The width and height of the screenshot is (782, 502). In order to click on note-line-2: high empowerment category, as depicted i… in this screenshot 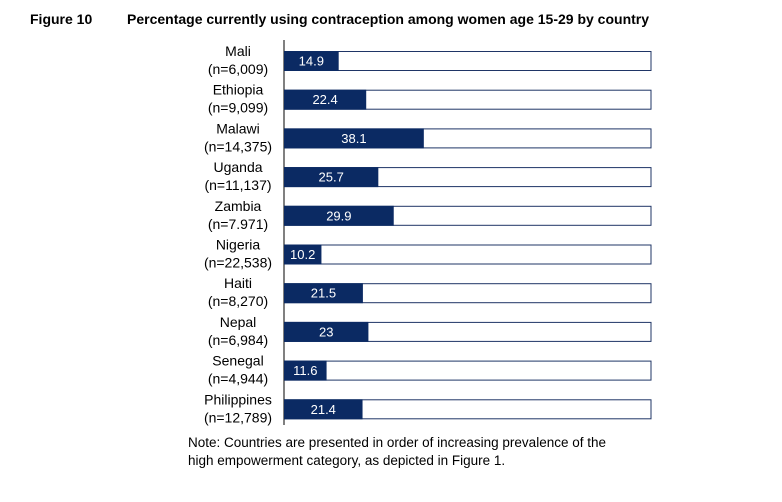, I will do `click(347, 460)`.